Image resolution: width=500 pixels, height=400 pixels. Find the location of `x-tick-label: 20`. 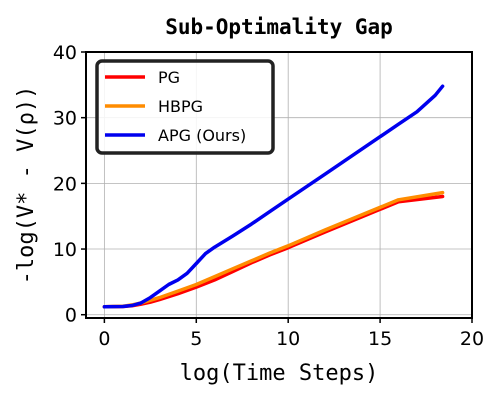

x-tick-label: 20 is located at coordinates (472, 339).